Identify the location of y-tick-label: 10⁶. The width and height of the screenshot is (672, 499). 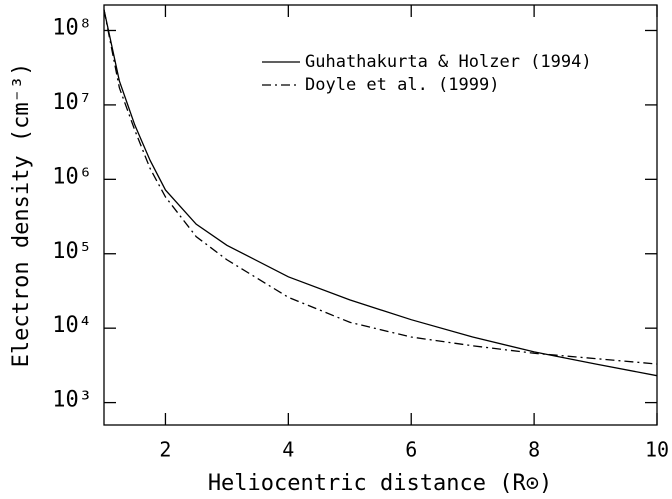
(72, 176).